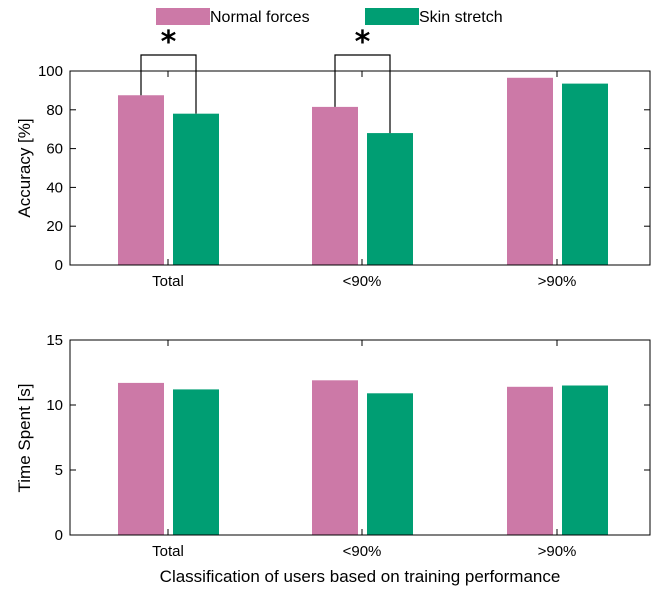 The width and height of the screenshot is (667, 590). What do you see at coordinates (392, 16) in the screenshot?
I see `legend-swatch-skin-stretch` at bounding box center [392, 16].